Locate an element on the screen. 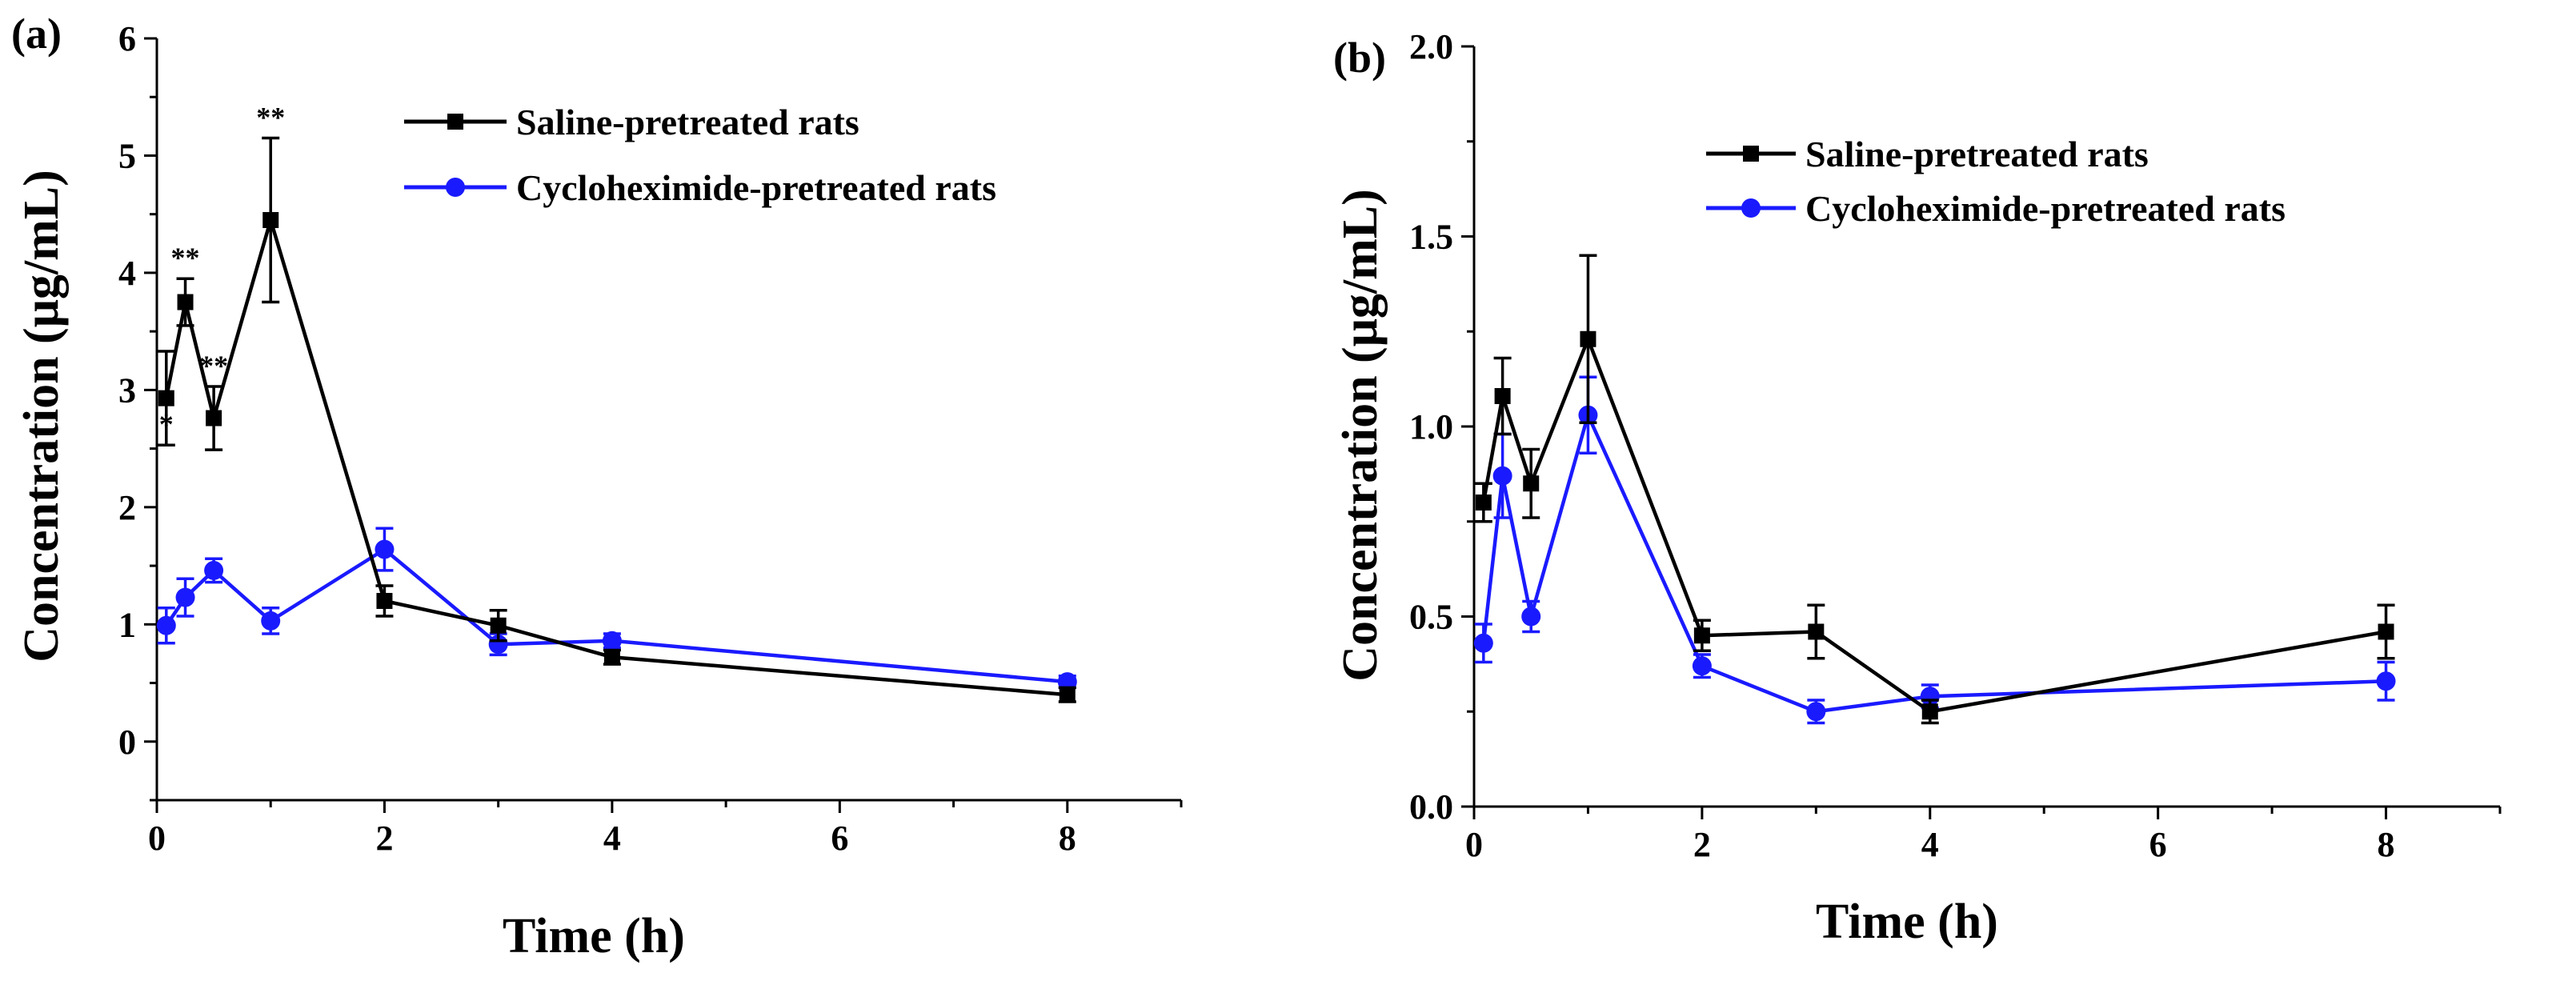 The image size is (2576, 985). y-tick-label: 0.0 is located at coordinates (1431, 807).